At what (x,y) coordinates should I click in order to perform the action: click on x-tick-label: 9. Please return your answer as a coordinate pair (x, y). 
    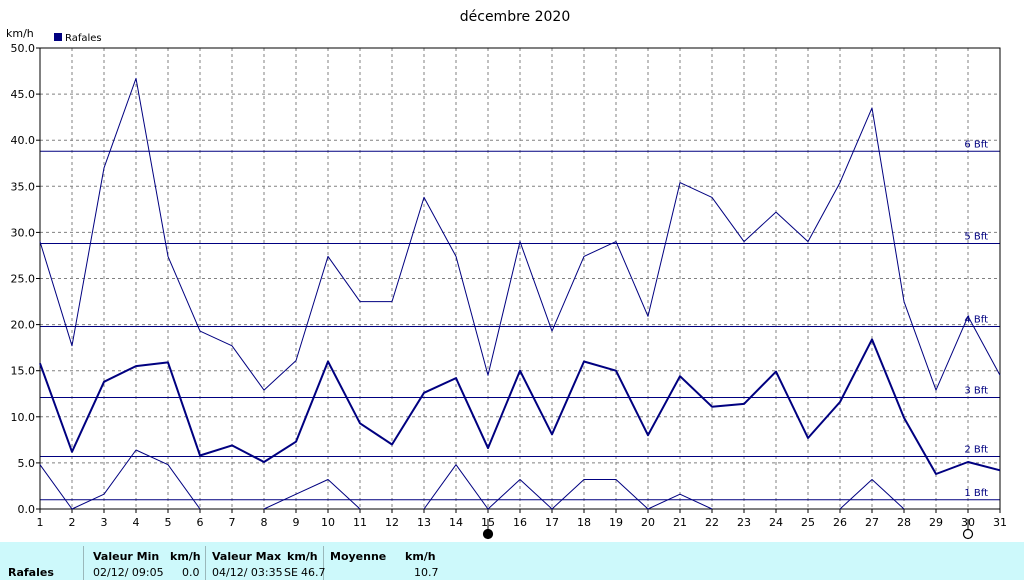
    Looking at the image, I should click on (296, 522).